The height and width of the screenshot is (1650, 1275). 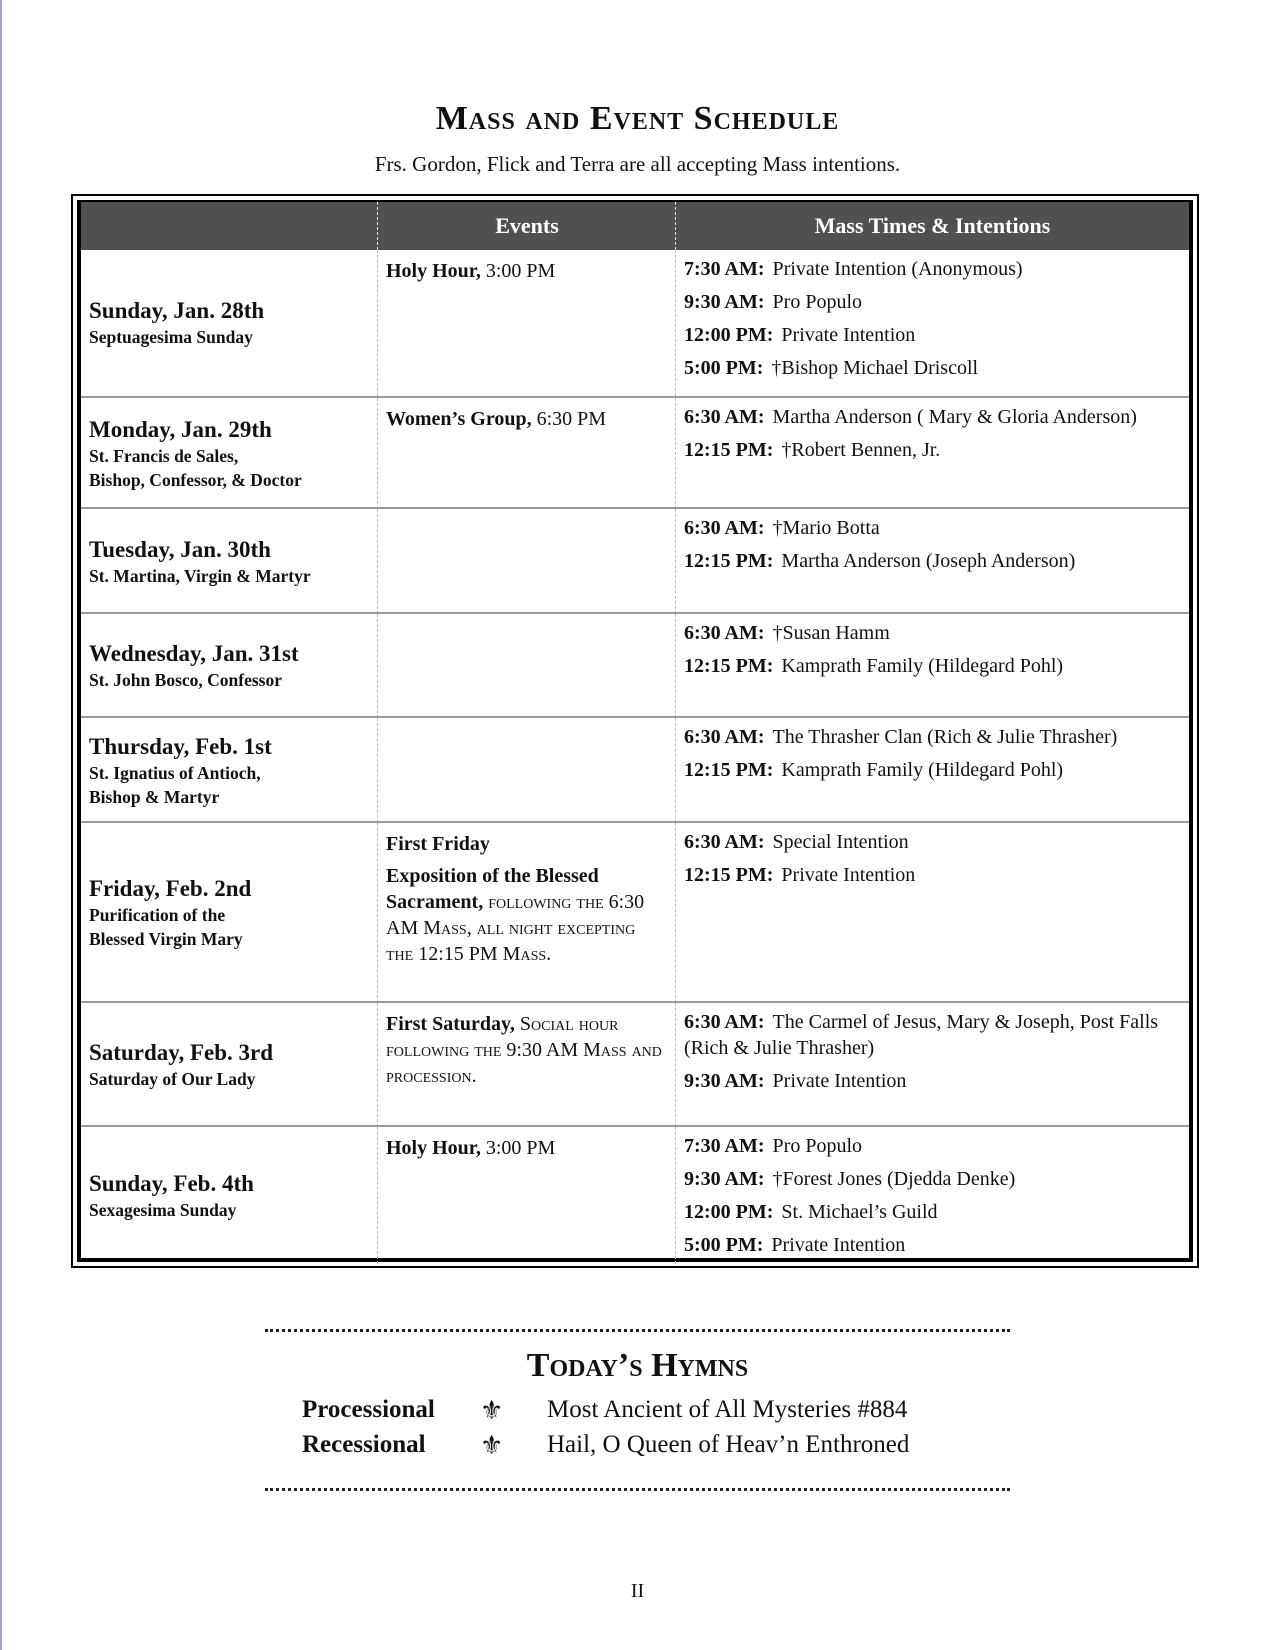 I want to click on event-name: First Saturday,, so click(x=450, y=1024).